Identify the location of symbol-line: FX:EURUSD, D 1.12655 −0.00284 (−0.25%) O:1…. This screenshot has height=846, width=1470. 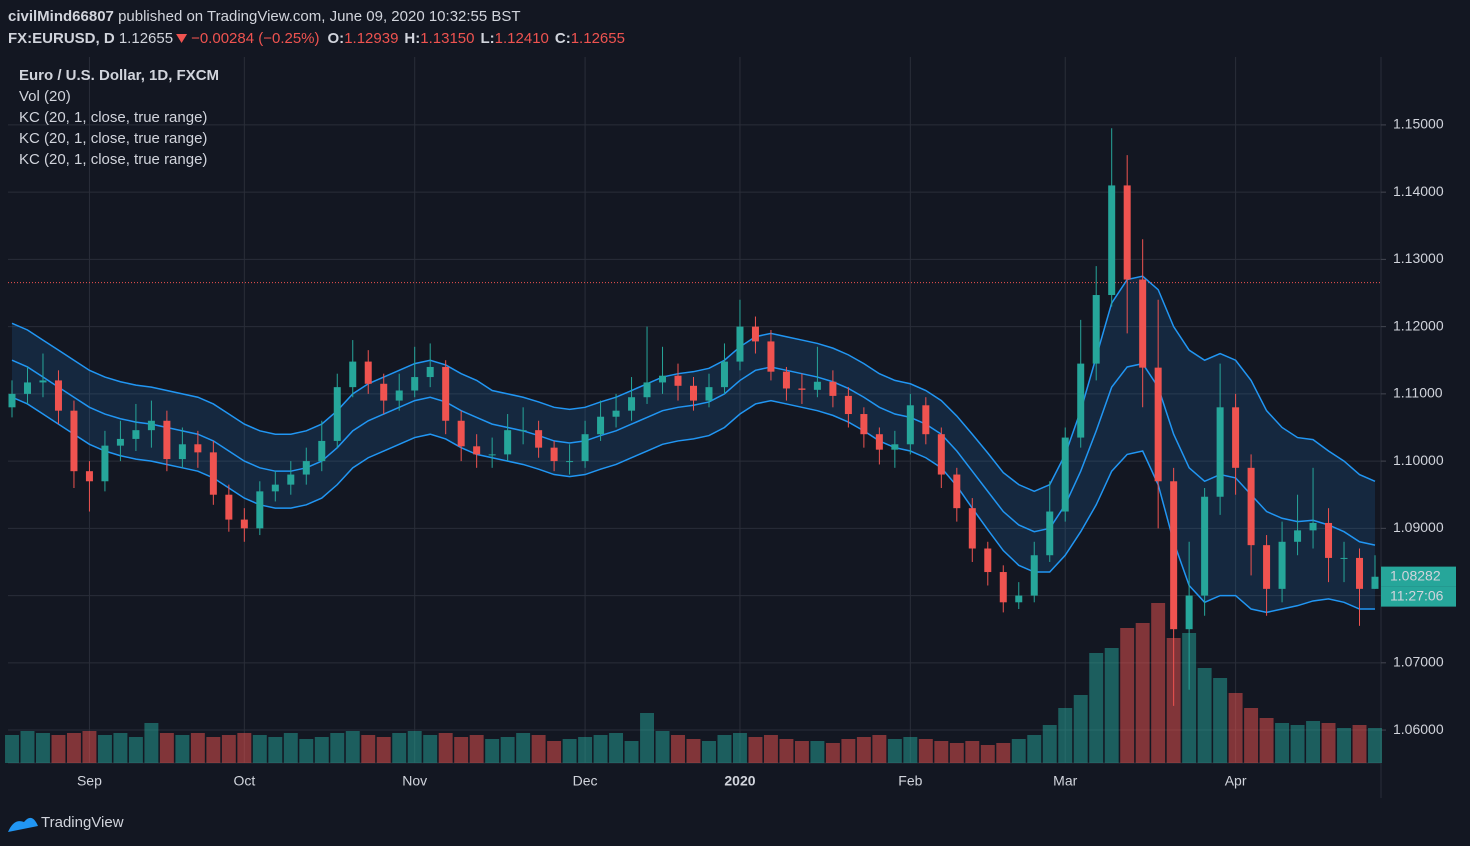
(316, 38).